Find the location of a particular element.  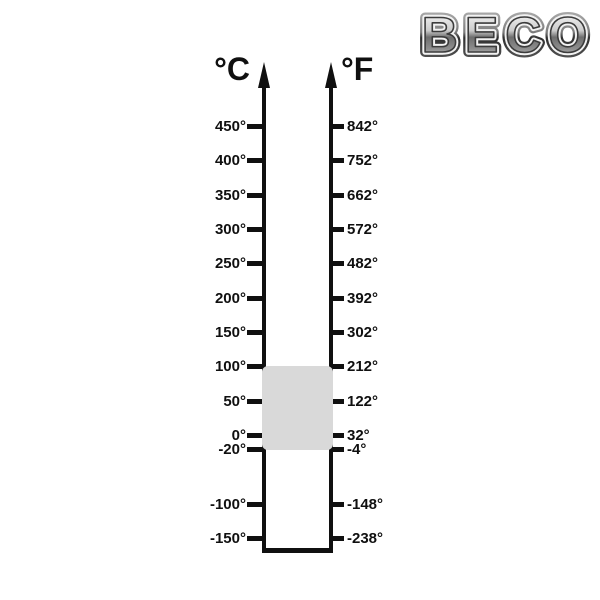

celsius-tick-label: 400° is located at coordinates (230, 160).